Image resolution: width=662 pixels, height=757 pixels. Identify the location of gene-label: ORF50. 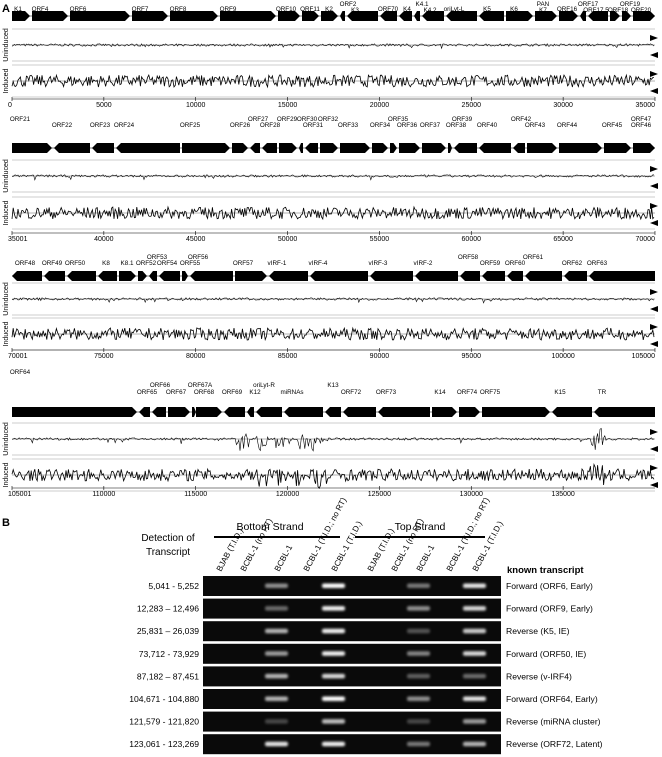
(75, 263).